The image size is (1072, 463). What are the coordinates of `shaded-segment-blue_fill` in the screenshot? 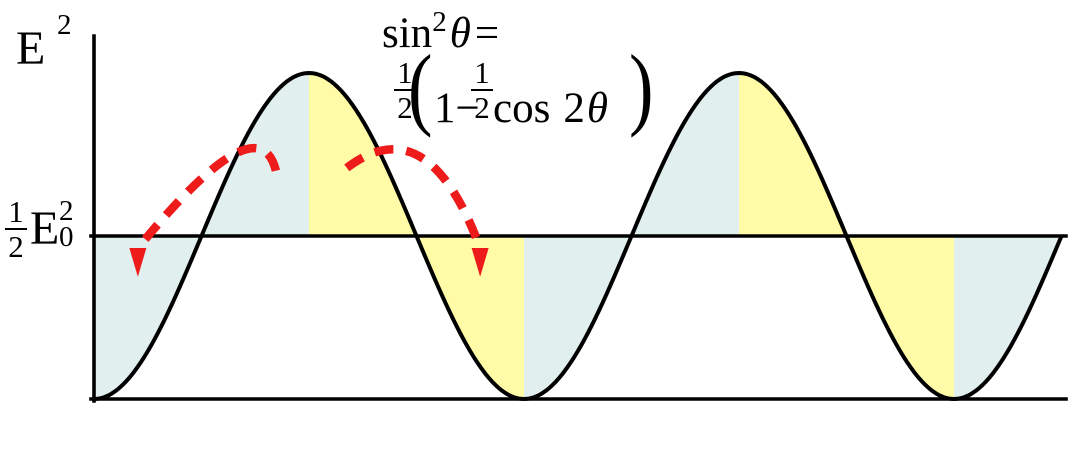 It's located at (1008, 317).